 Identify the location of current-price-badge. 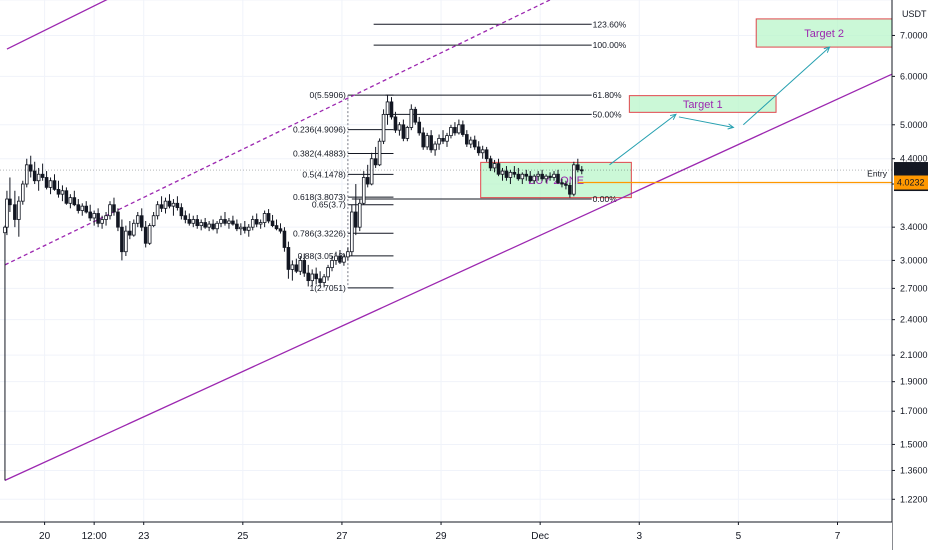
(911, 170).